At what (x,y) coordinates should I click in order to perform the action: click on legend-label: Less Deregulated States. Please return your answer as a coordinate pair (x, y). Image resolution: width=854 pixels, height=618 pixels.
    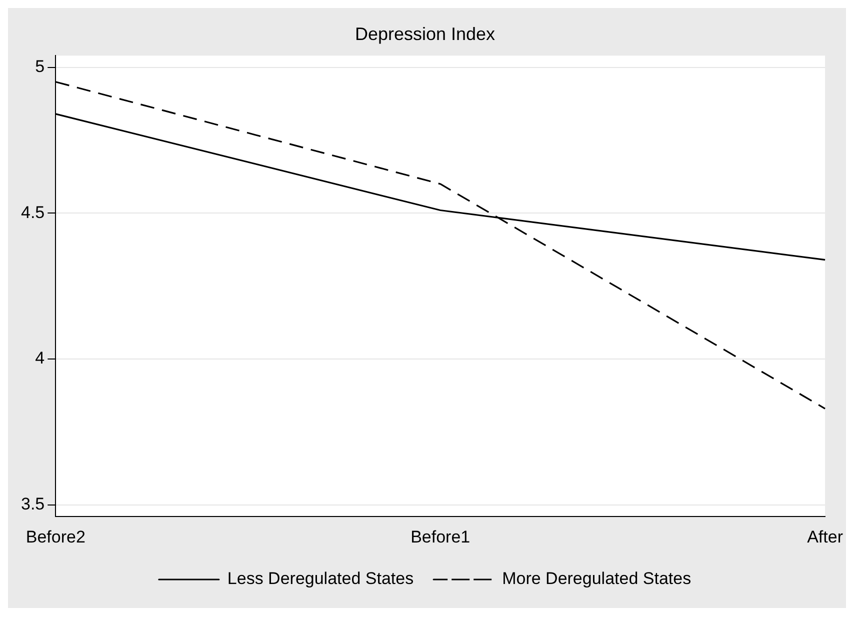
    Looking at the image, I should click on (320, 578).